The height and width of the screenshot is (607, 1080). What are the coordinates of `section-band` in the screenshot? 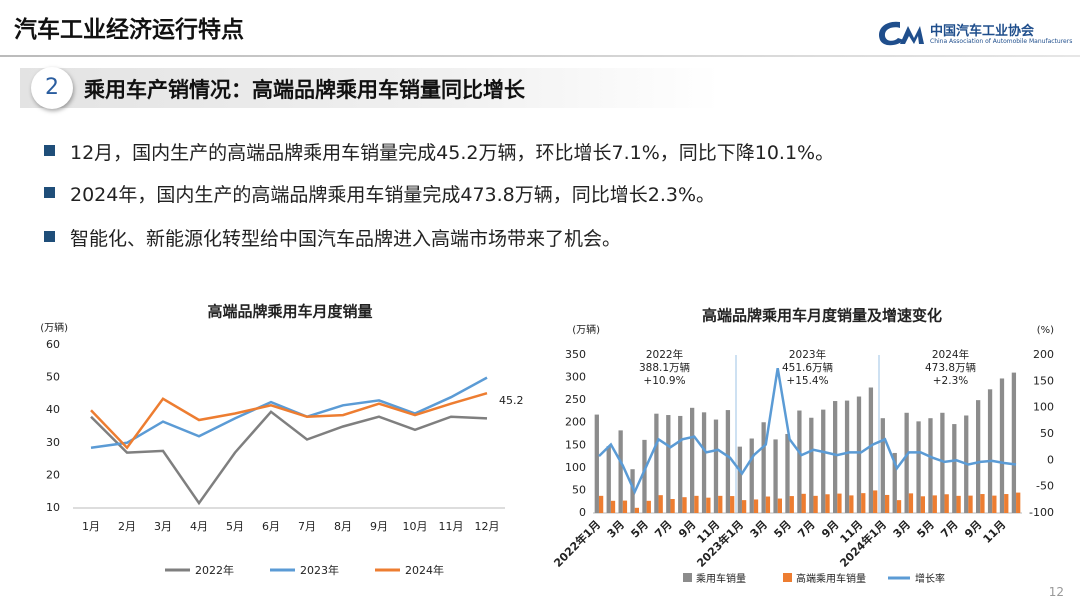 It's located at (370, 88).